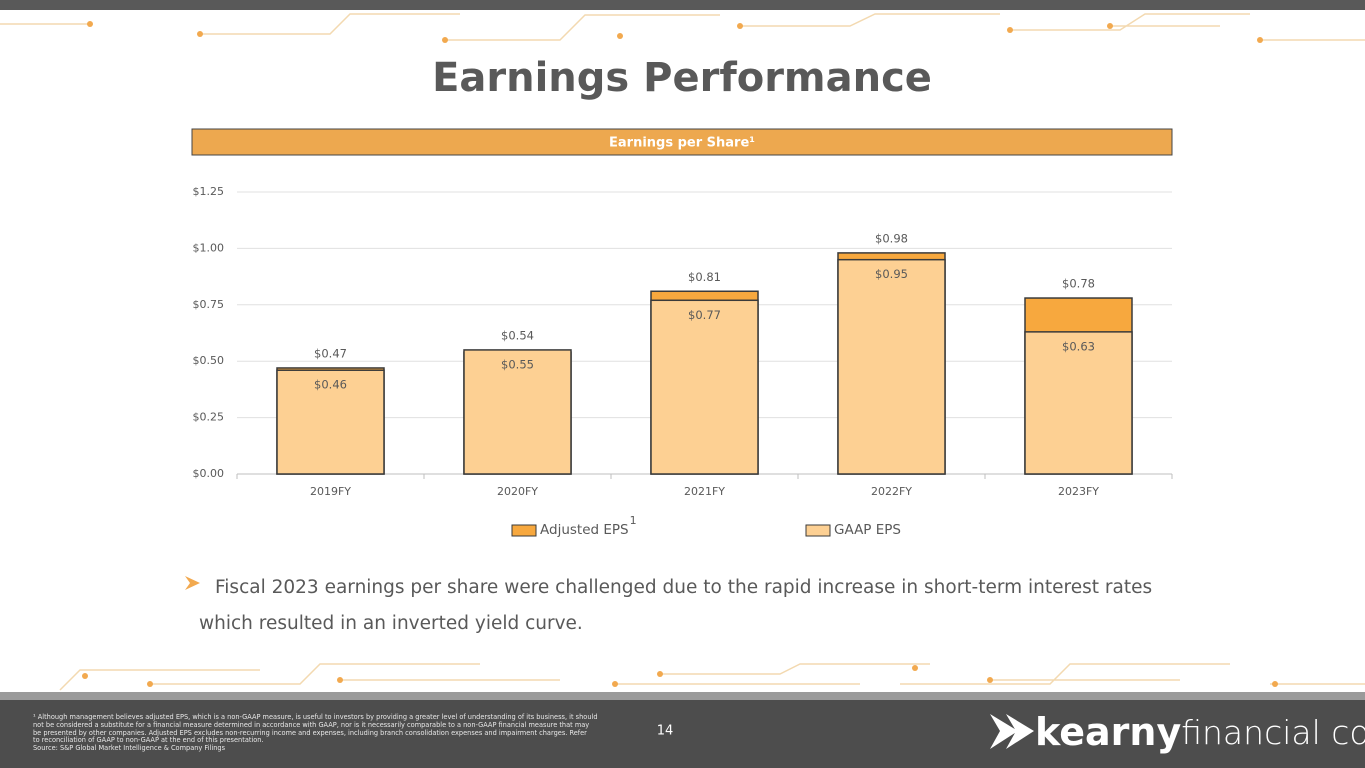 The image size is (1365, 768). Describe the element at coordinates (1273, 732) in the screenshot. I see `logo-light: financial corp.` at that location.